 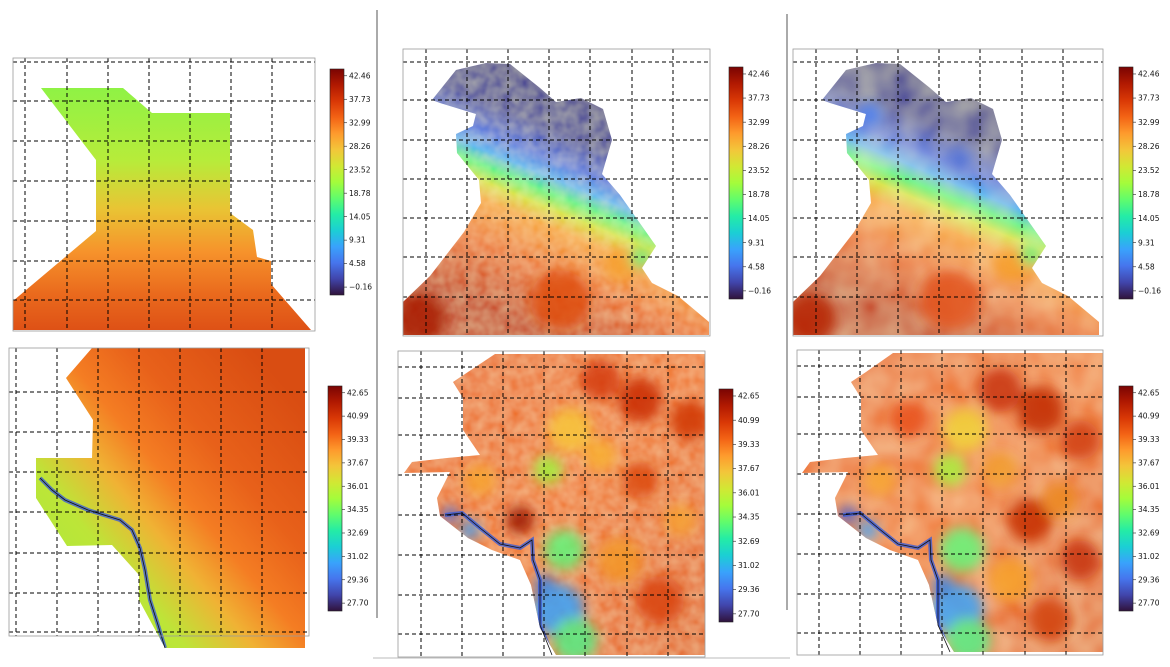 What do you see at coordinates (102, 563) in the screenshot?
I see `coastline-bottom-left` at bounding box center [102, 563].